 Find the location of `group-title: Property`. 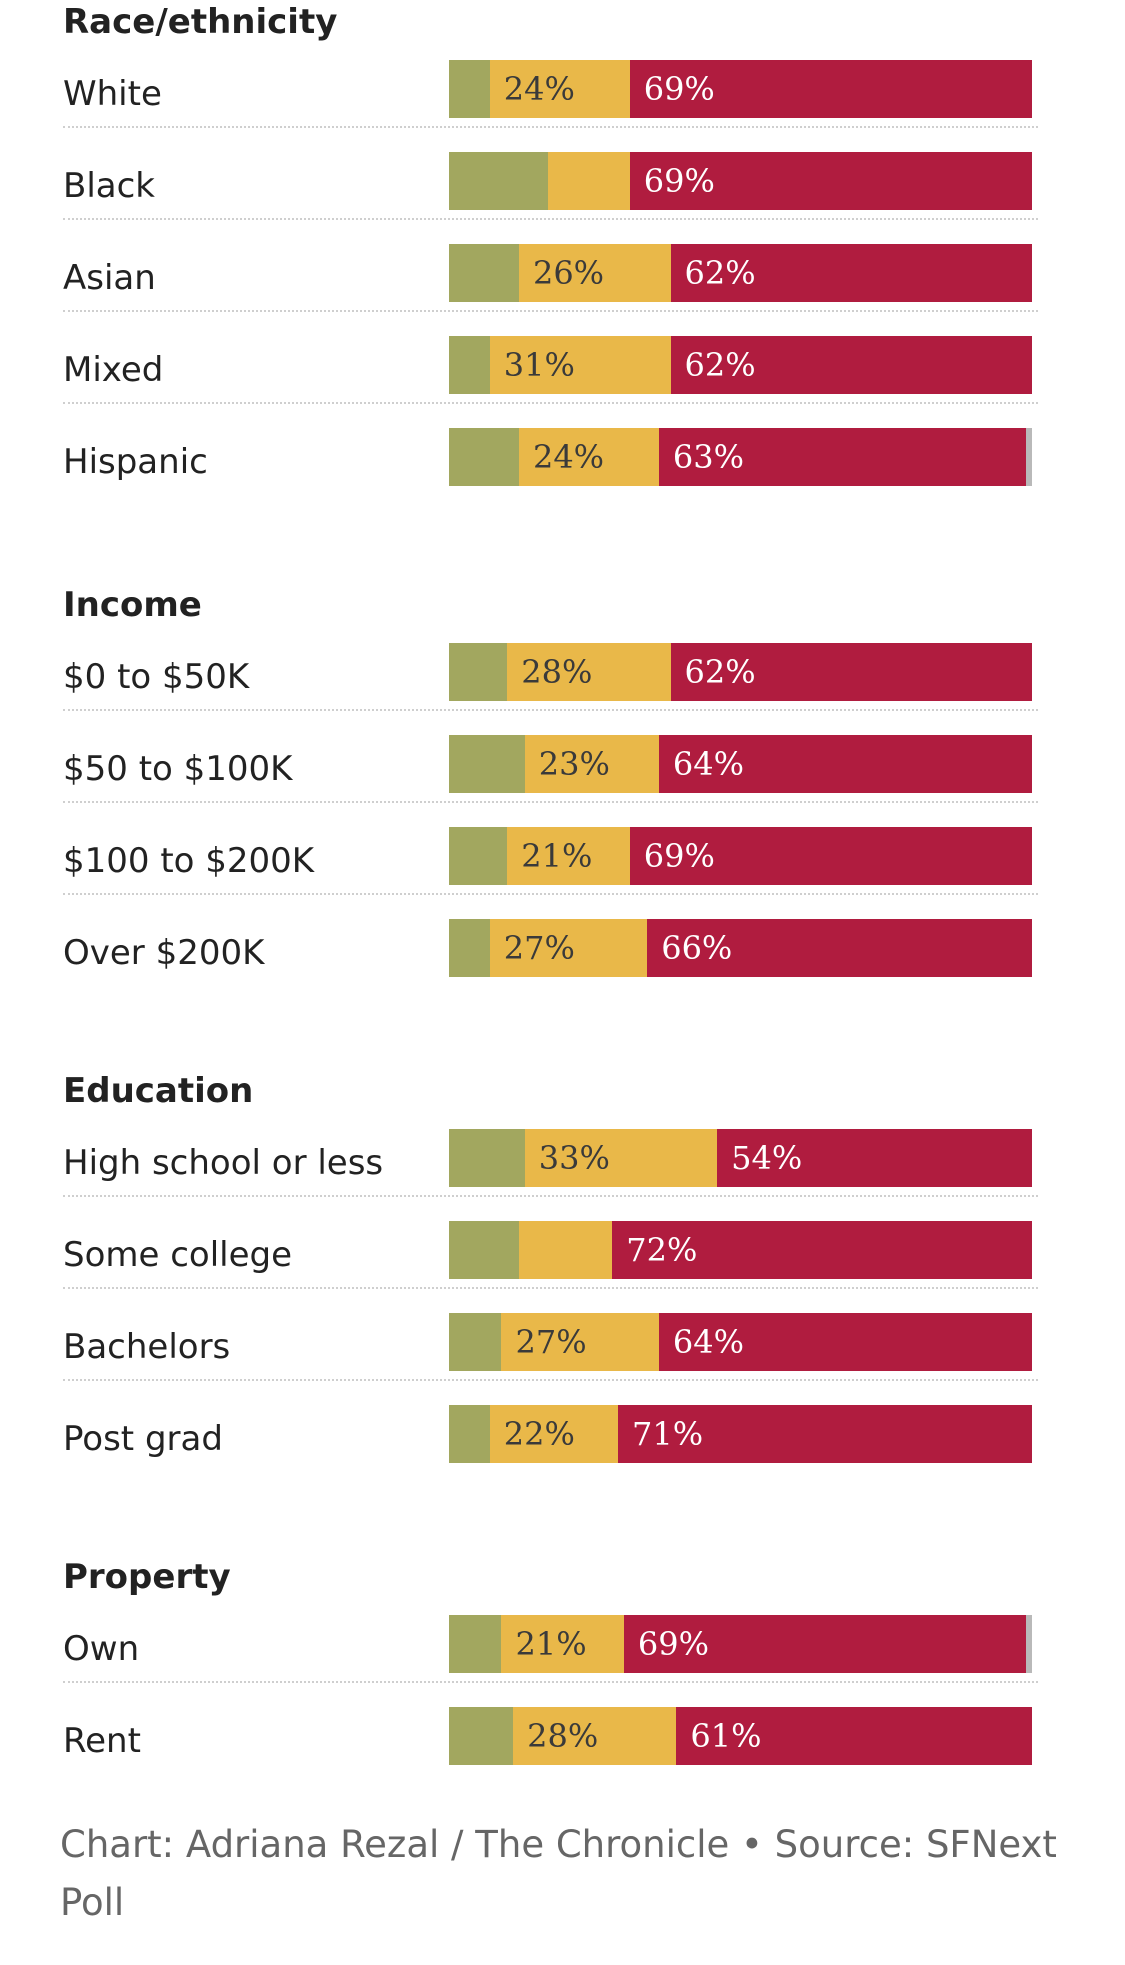

group-title: Property is located at coordinates (147, 1577).